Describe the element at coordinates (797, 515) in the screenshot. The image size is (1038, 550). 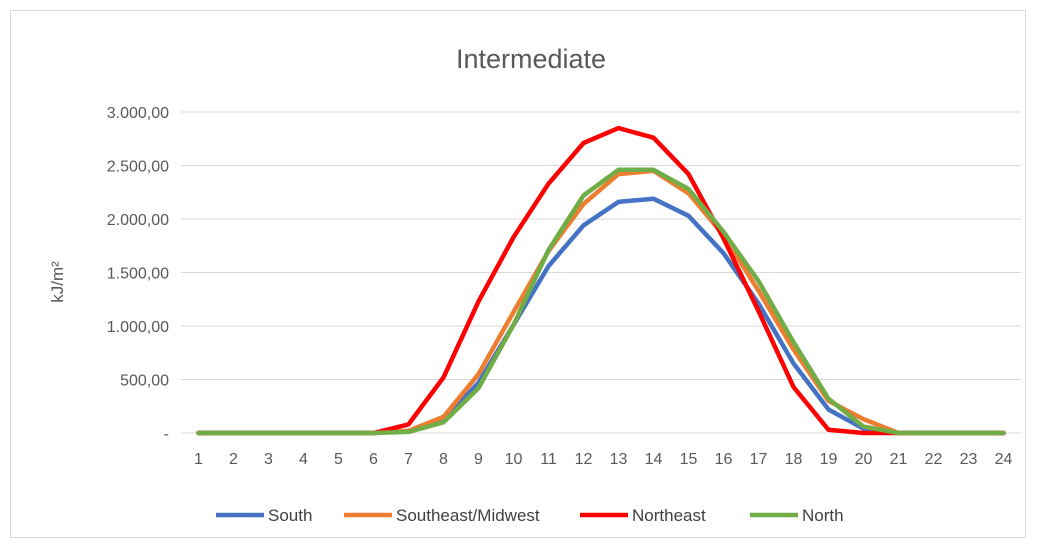
I see `legend-item: North` at that location.